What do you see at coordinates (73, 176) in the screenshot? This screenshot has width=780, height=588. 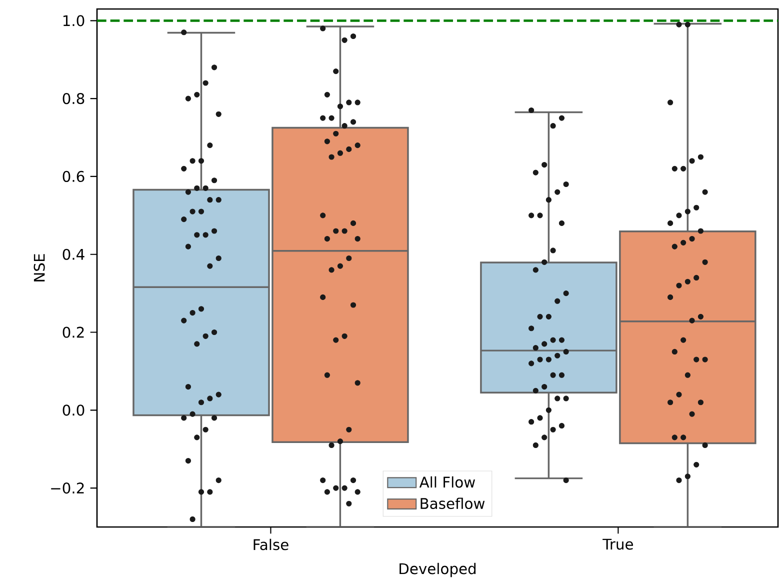 I see `y-tick-label: 0.6` at bounding box center [73, 176].